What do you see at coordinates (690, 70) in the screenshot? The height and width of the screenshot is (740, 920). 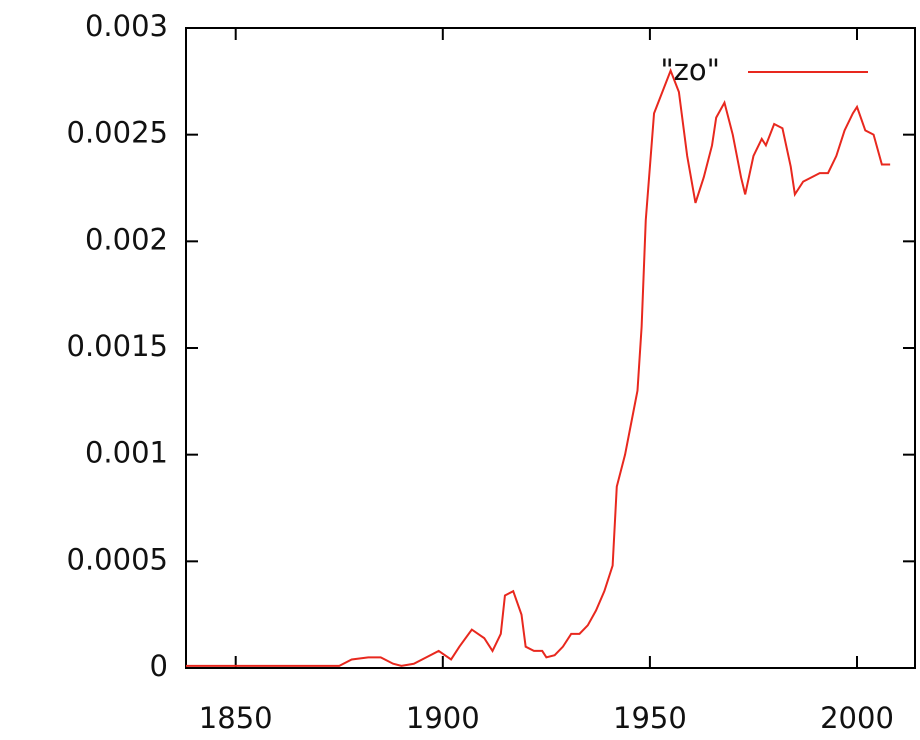 I see `legend-label: "zo"` at bounding box center [690, 70].